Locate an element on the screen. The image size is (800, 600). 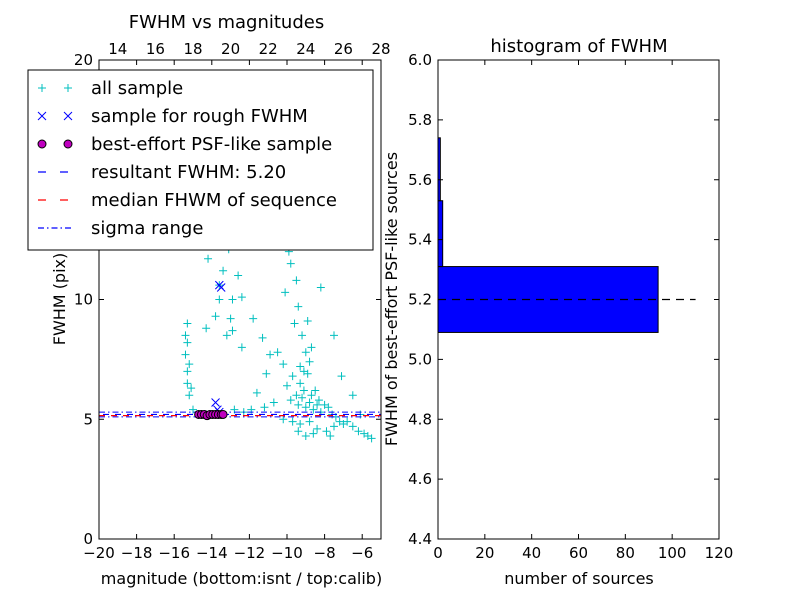
legend-frame is located at coordinates (200, 160).